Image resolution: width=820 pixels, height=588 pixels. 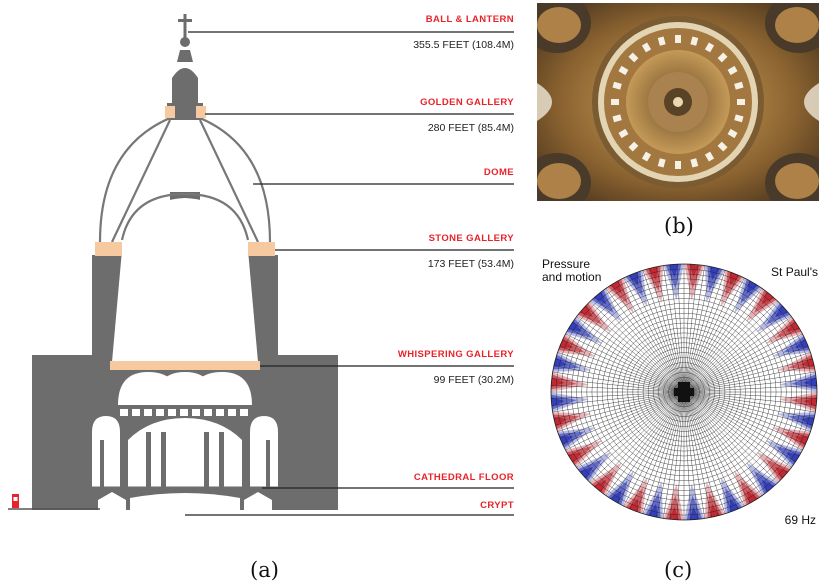 I want to click on center-cross-icon, so click(x=684, y=392).